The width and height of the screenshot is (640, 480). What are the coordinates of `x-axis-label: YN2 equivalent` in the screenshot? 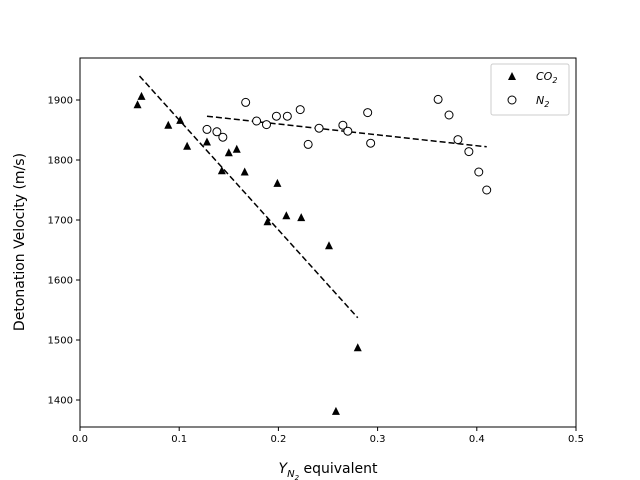 It's located at (328, 470).